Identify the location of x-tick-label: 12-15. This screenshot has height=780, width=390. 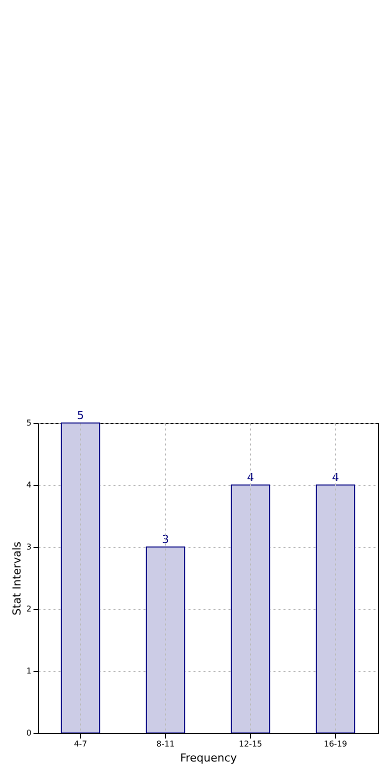
(250, 744).